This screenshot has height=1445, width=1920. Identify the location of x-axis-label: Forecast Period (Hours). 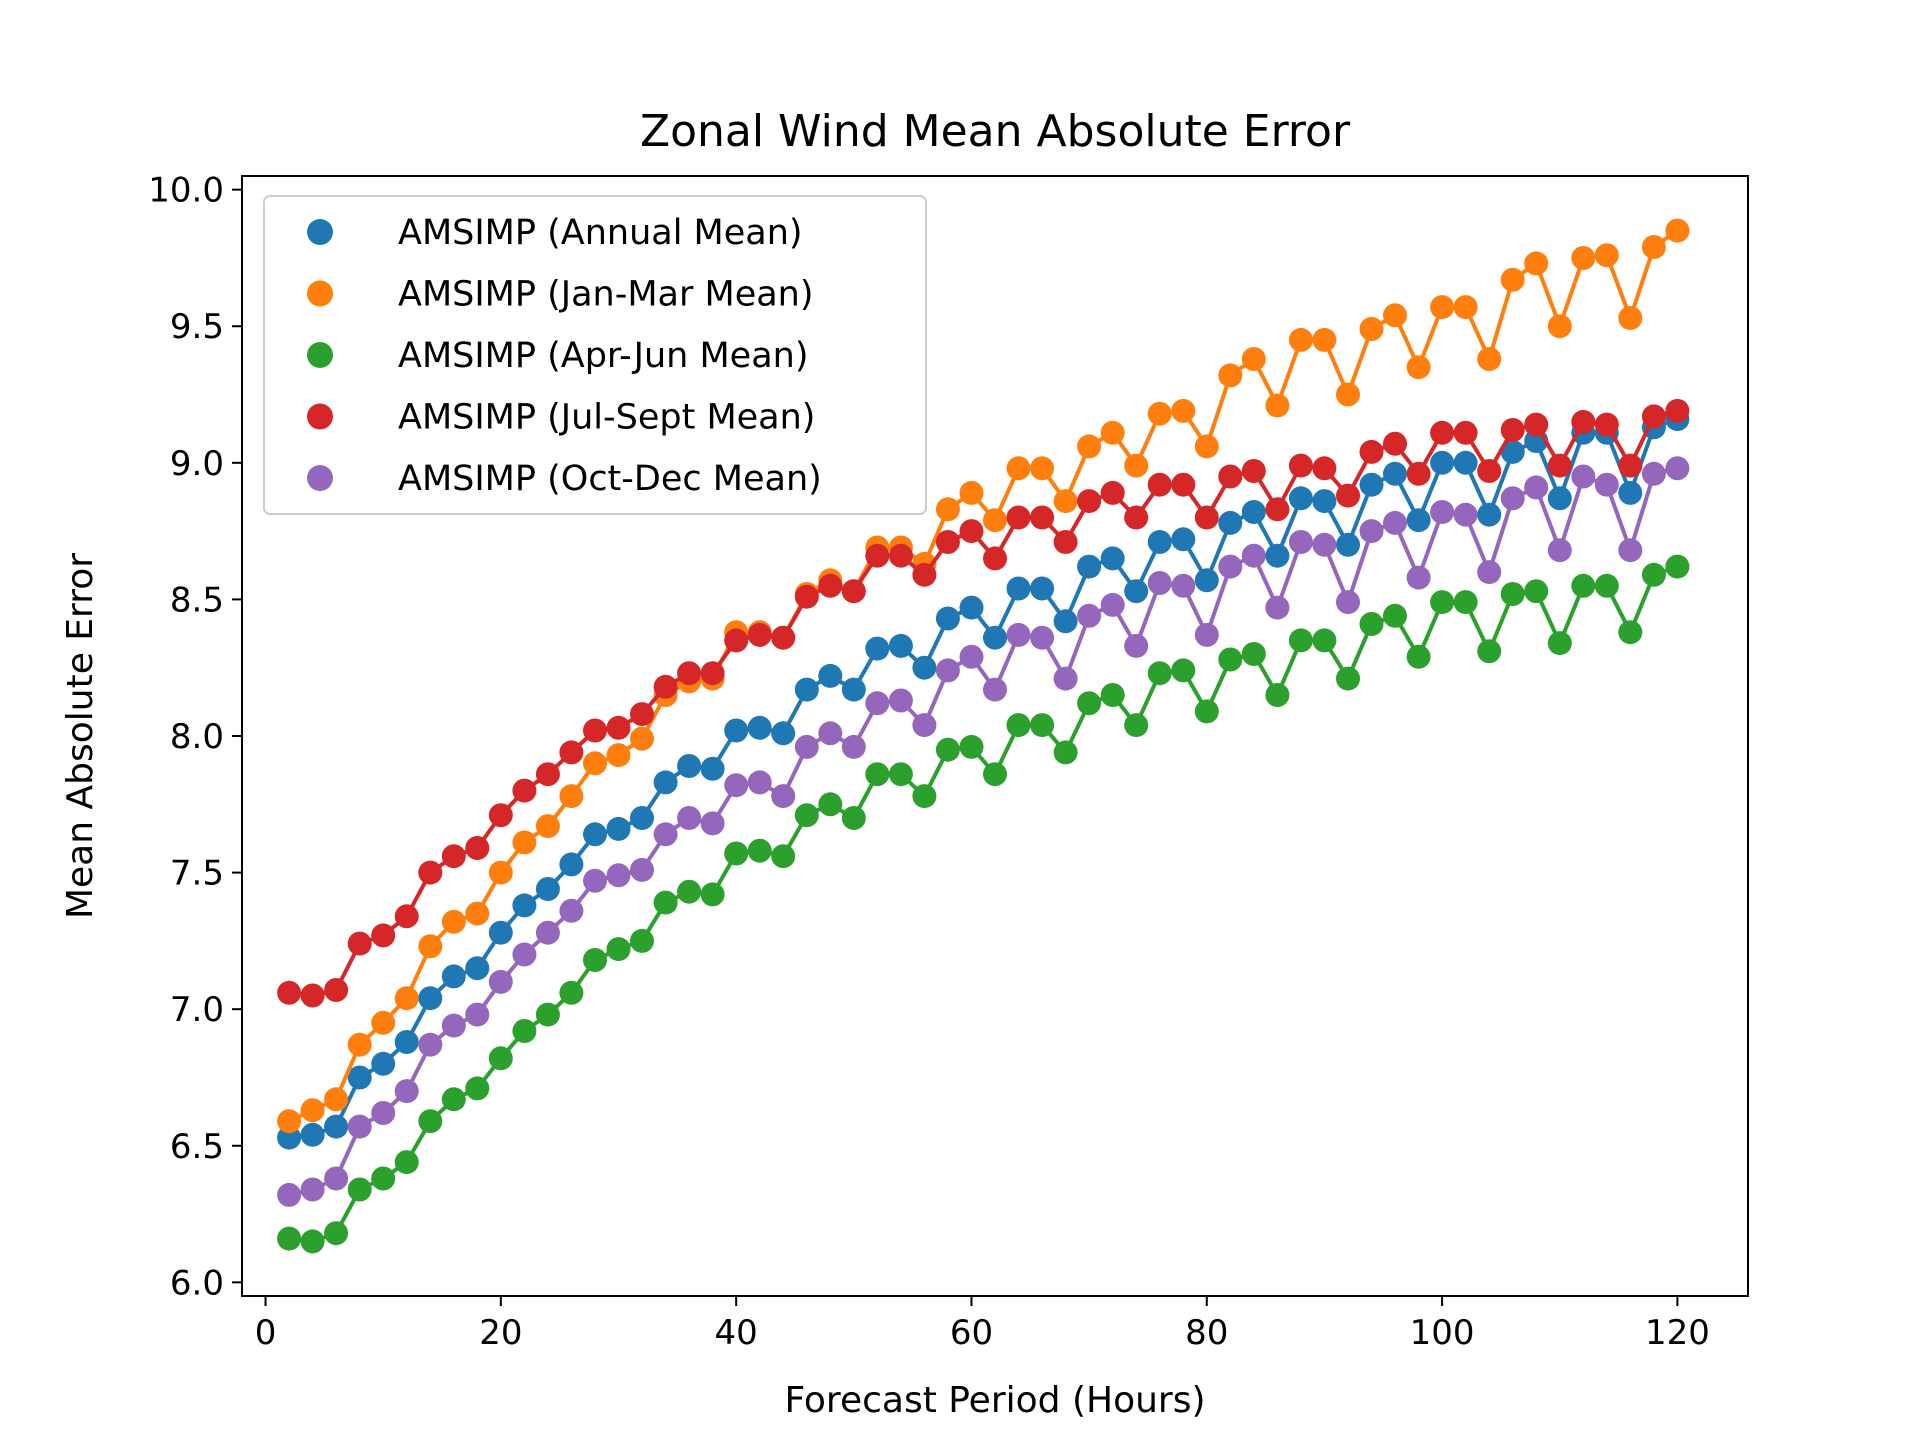
(994, 1400).